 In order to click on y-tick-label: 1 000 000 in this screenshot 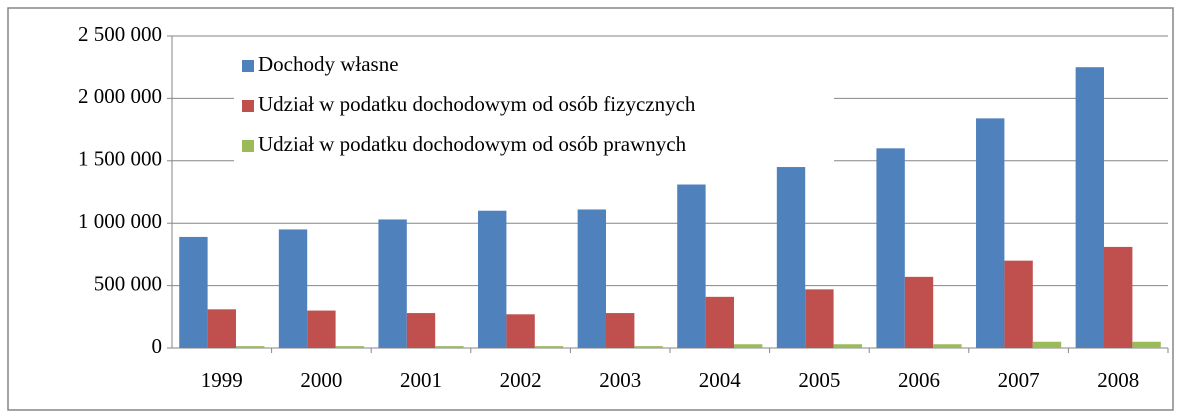, I will do `click(120, 221)`.